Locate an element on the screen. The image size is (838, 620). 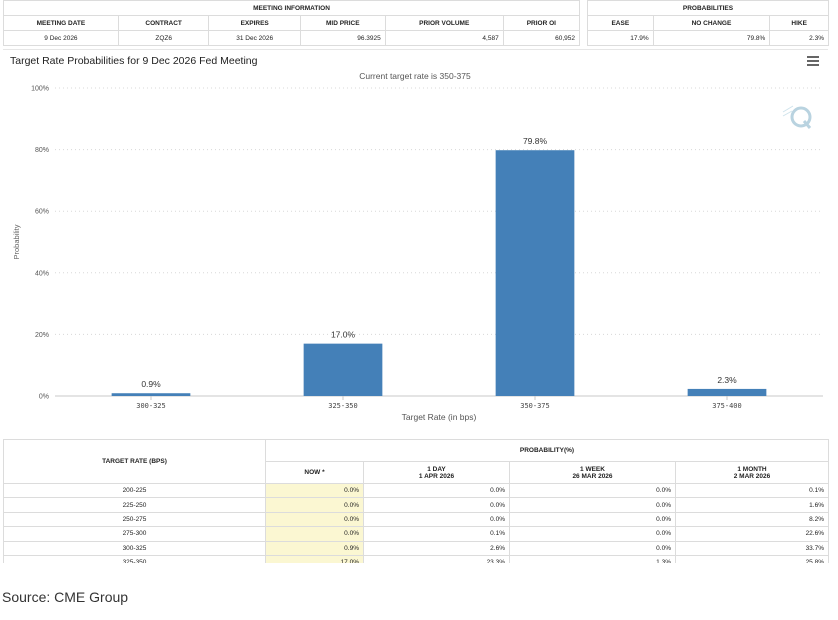
col-now: NOW * is located at coordinates (314, 472).